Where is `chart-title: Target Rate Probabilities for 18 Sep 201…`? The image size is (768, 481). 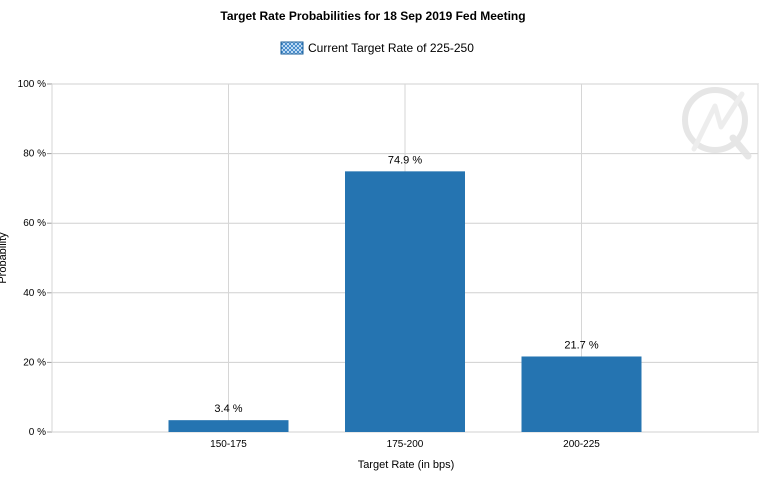 chart-title: Target Rate Probabilities for 18 Sep 201… is located at coordinates (372, 16).